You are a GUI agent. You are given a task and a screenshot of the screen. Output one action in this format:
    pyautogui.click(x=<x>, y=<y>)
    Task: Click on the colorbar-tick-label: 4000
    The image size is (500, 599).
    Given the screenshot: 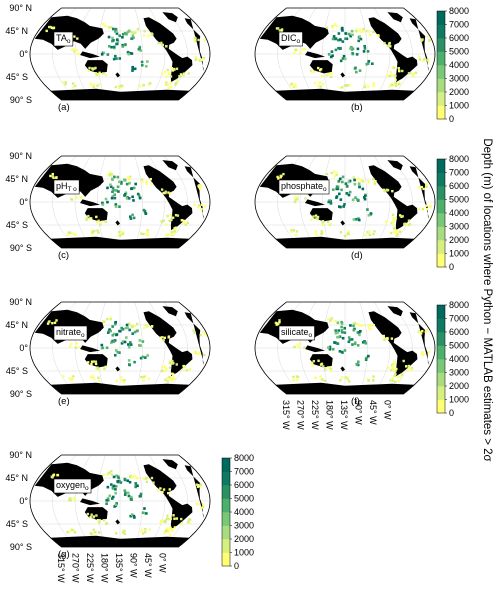 What is the action you would take?
    pyautogui.click(x=459, y=213)
    